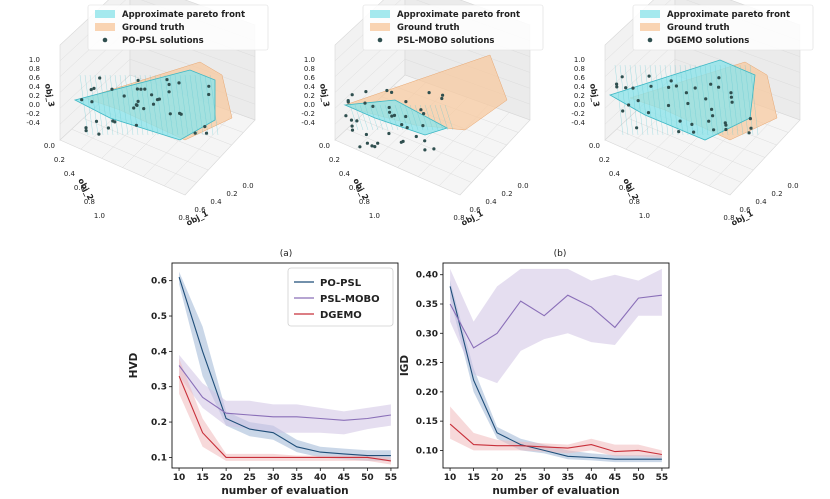 The image size is (830, 499). I want to click on y-tick-label: 0.10, so click(427, 451).